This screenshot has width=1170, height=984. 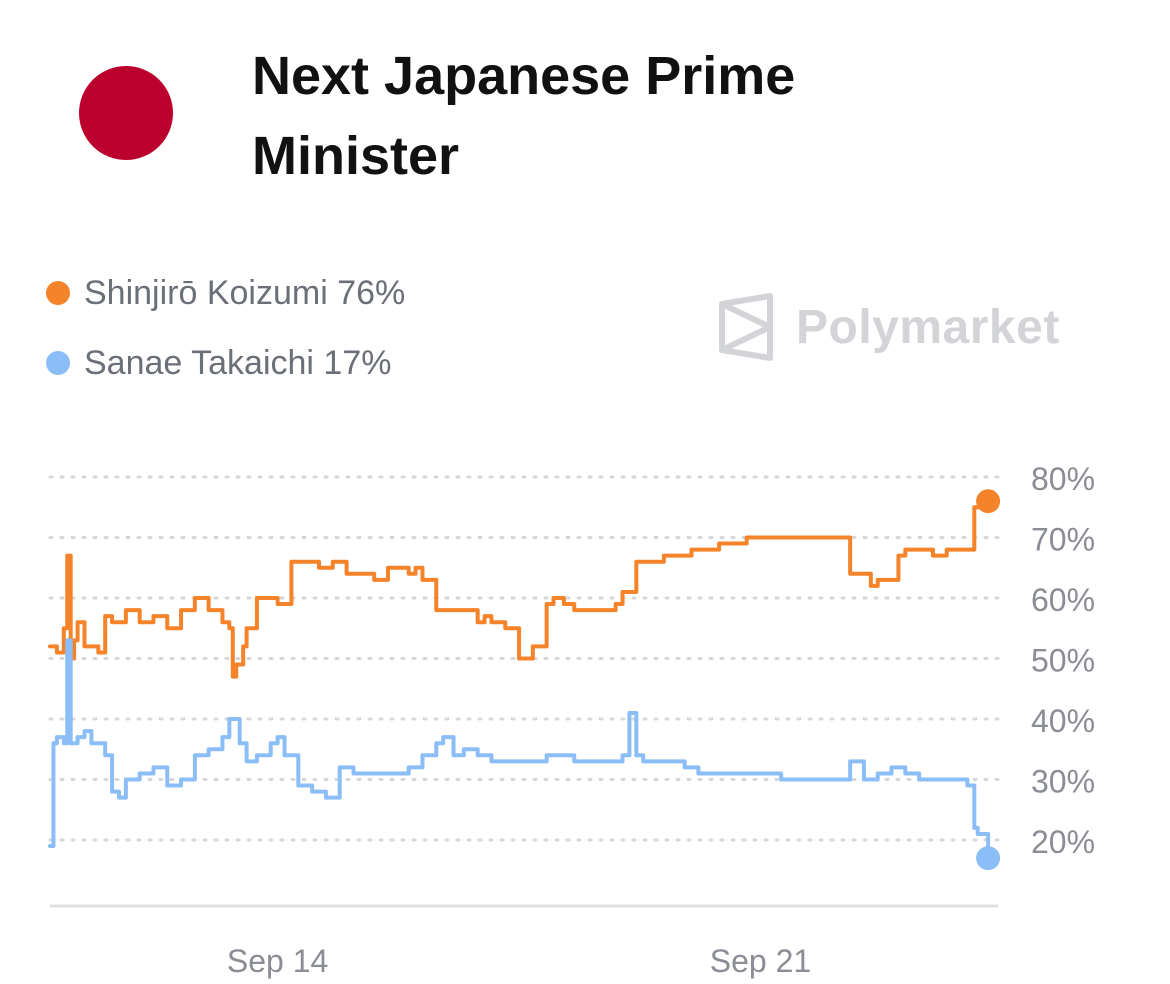 What do you see at coordinates (1063, 721) in the screenshot?
I see `y-tick-label: 40%` at bounding box center [1063, 721].